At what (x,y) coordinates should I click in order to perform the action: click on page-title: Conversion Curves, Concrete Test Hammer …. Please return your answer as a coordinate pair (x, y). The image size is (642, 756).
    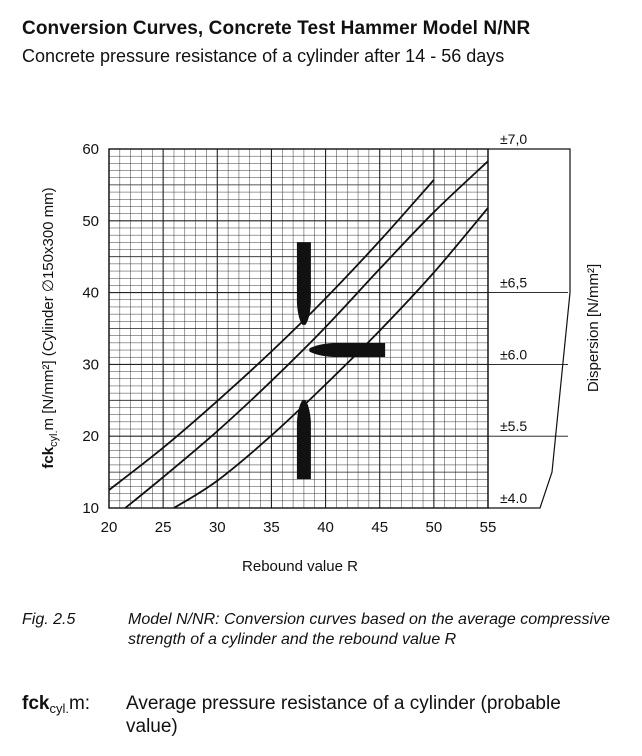
    Looking at the image, I should click on (276, 28).